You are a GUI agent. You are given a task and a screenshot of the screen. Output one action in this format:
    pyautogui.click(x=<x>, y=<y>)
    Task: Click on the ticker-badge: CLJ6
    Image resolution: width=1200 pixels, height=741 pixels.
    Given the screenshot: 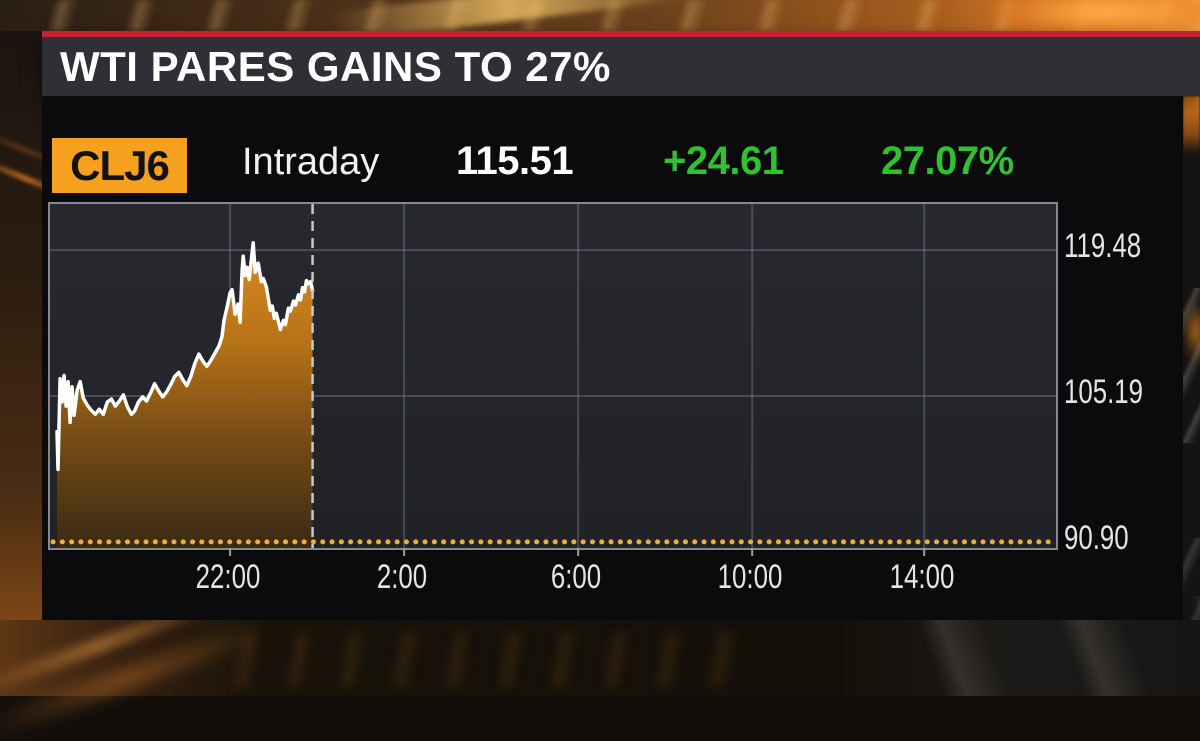 What is the action you would take?
    pyautogui.click(x=119, y=165)
    